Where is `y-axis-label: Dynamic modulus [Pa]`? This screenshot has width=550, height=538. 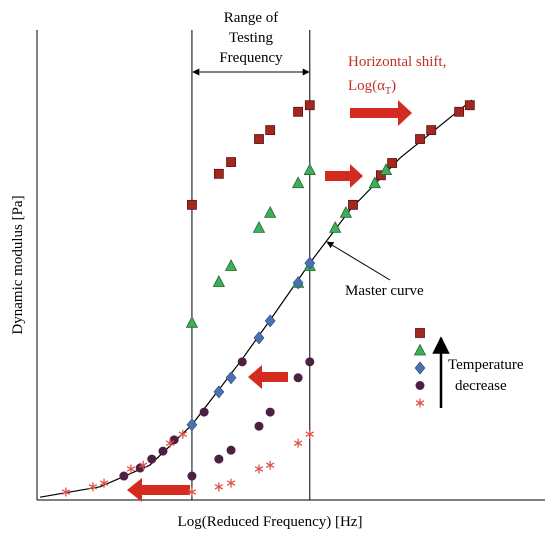 y-axis-label: Dynamic modulus [Pa] is located at coordinates (18, 264).